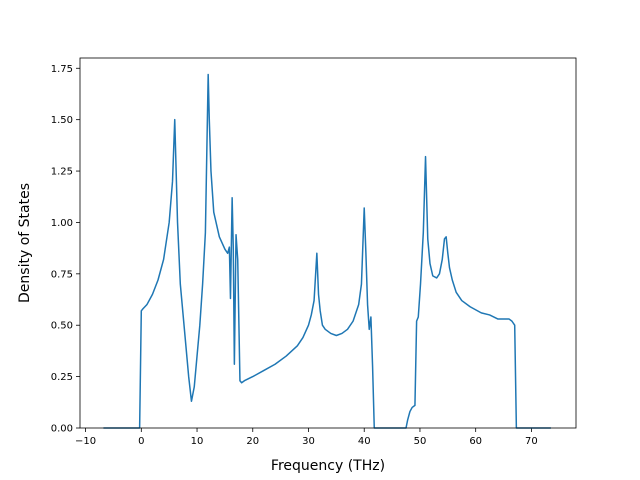 The image size is (640, 480). I want to click on y-axis-ticks: 0.00 0.25 0.50 0.75 1.00 1.25 1.50 1.75, so click(65, 249).